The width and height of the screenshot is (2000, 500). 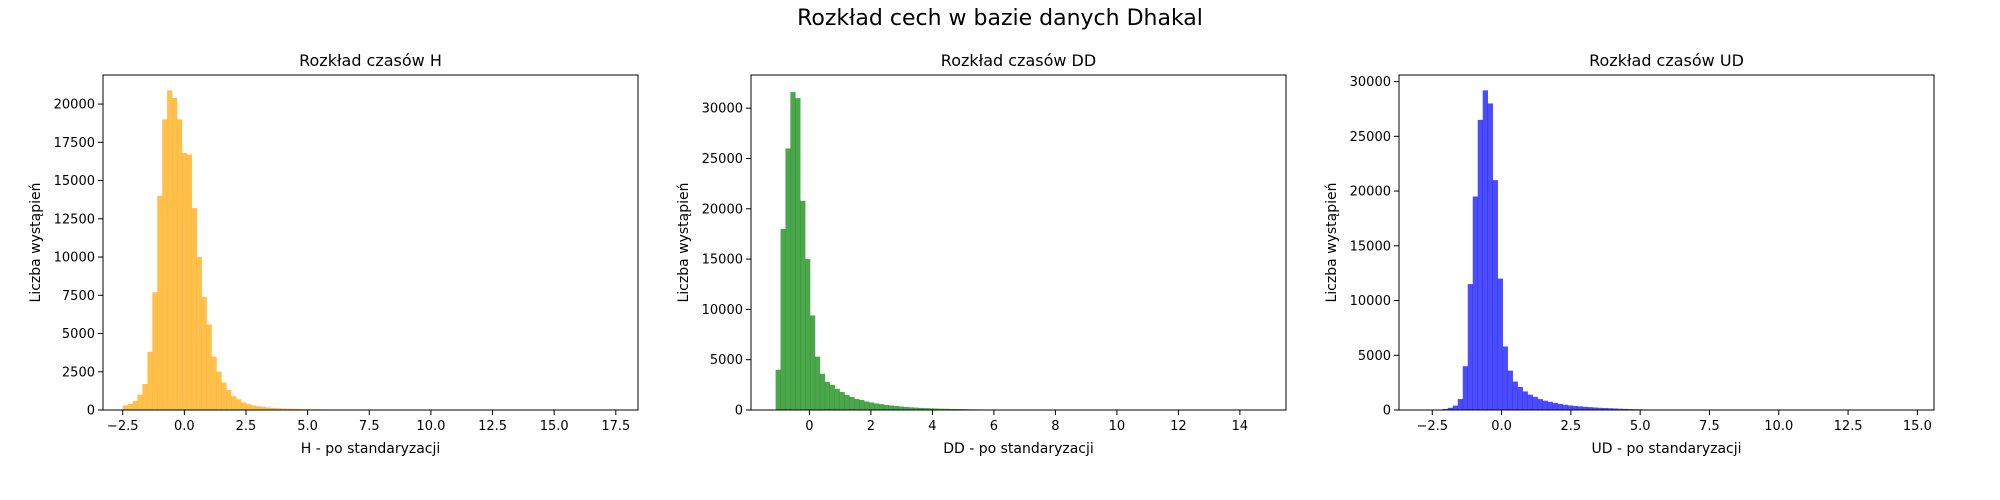 I want to click on y-tick-label: 12500, so click(x=74, y=219).